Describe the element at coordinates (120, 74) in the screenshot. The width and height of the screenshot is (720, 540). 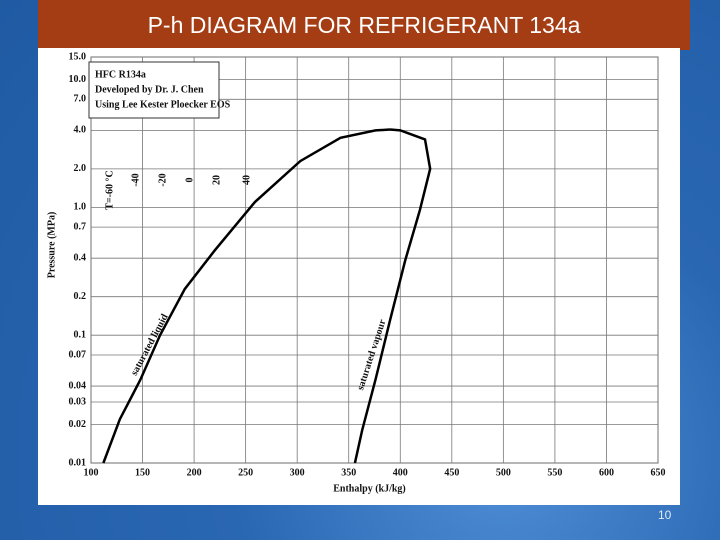
I see `info-line: HFC R134a` at that location.